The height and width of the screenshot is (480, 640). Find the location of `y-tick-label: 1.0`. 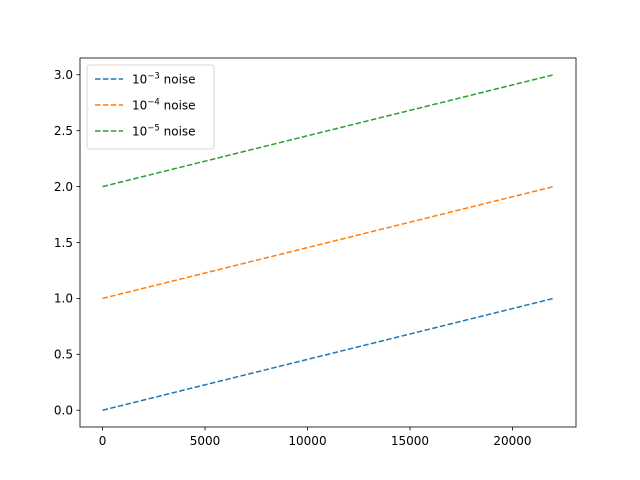

y-tick-label: 1.0 is located at coordinates (63, 299).